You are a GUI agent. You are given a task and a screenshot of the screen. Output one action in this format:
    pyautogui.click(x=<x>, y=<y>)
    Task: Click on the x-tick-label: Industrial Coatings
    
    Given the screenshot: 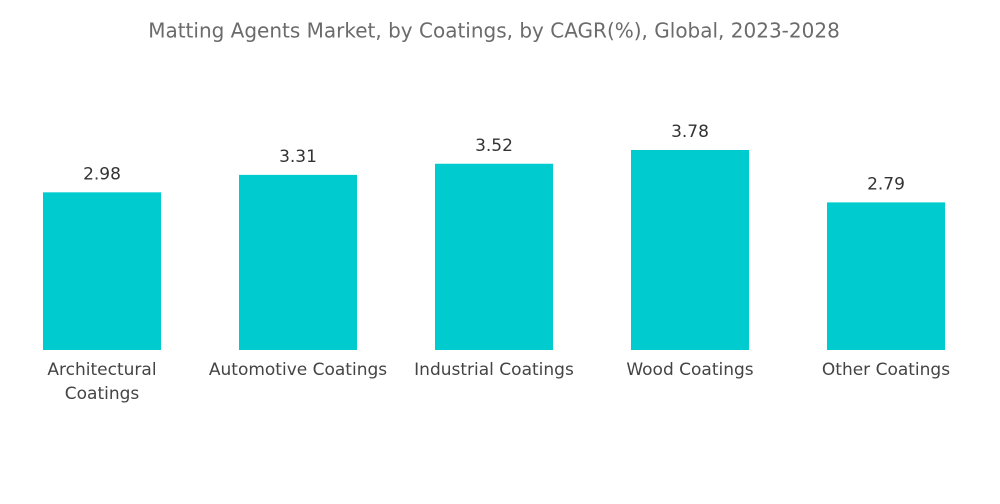 What is the action you would take?
    pyautogui.click(x=494, y=370)
    